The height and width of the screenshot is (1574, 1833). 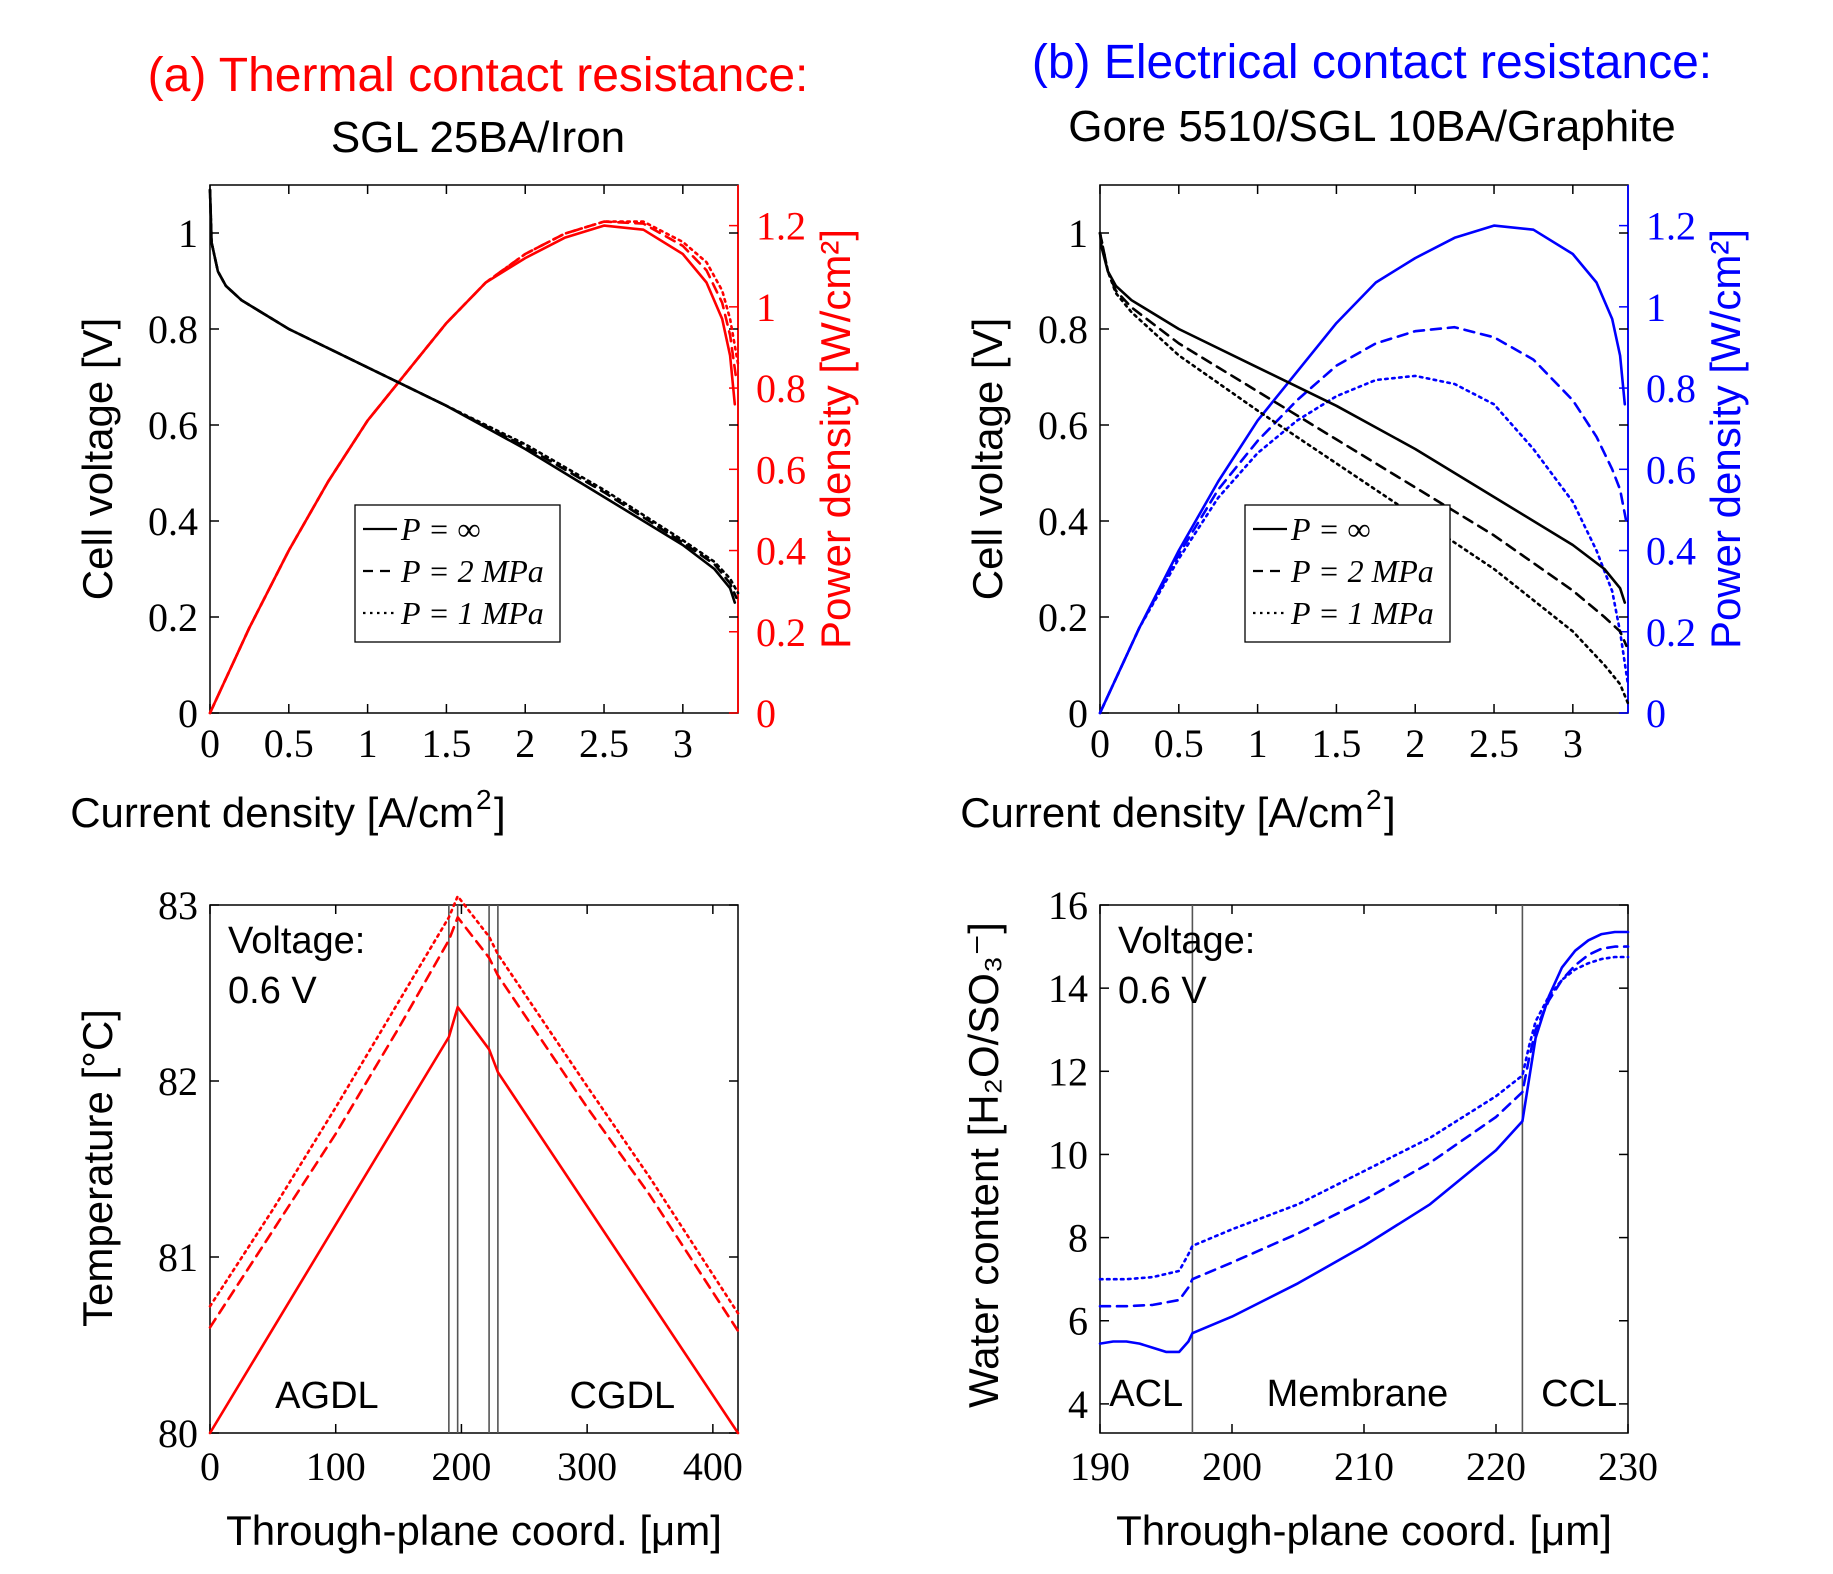 What do you see at coordinates (1068, 1154) in the screenshot?
I see `y-tick-label: 10` at bounding box center [1068, 1154].